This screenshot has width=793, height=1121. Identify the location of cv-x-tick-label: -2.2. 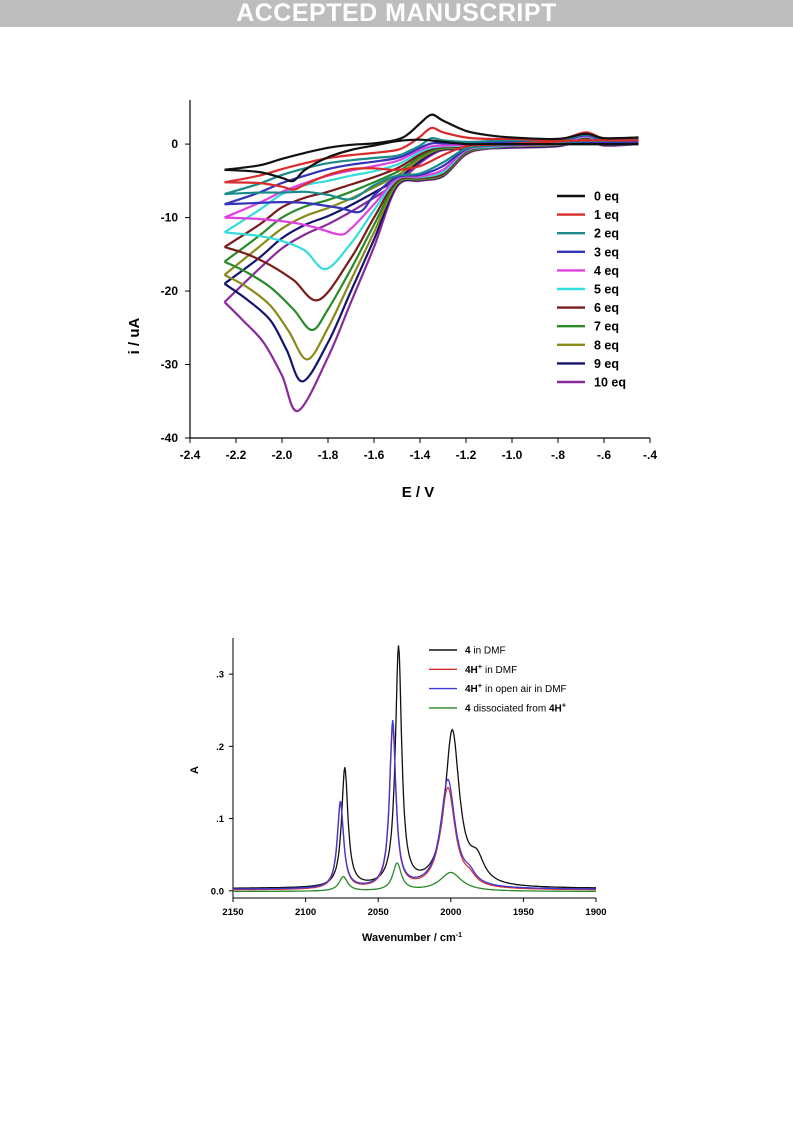
(236, 455).